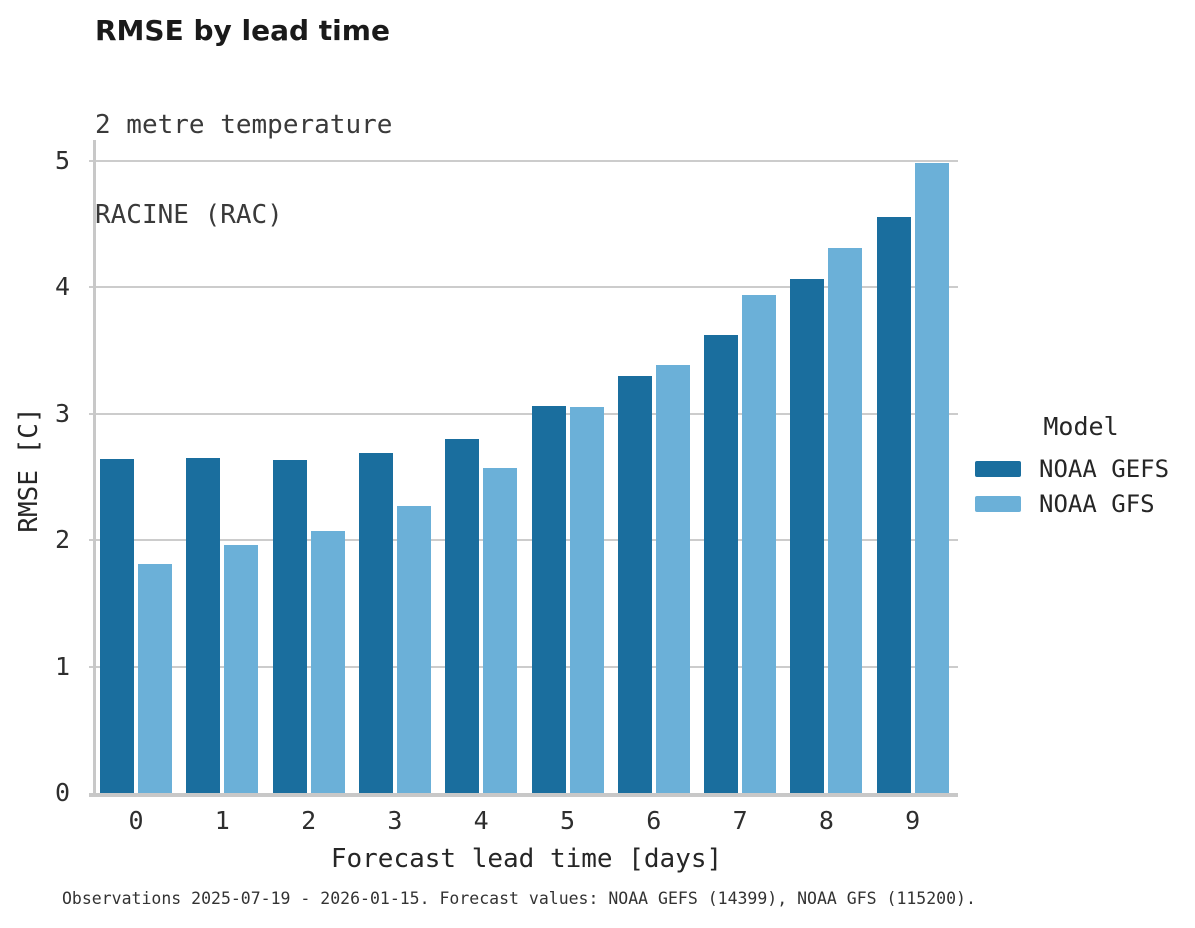  What do you see at coordinates (222, 820) in the screenshot?
I see `x-tick-label-1: 1` at bounding box center [222, 820].